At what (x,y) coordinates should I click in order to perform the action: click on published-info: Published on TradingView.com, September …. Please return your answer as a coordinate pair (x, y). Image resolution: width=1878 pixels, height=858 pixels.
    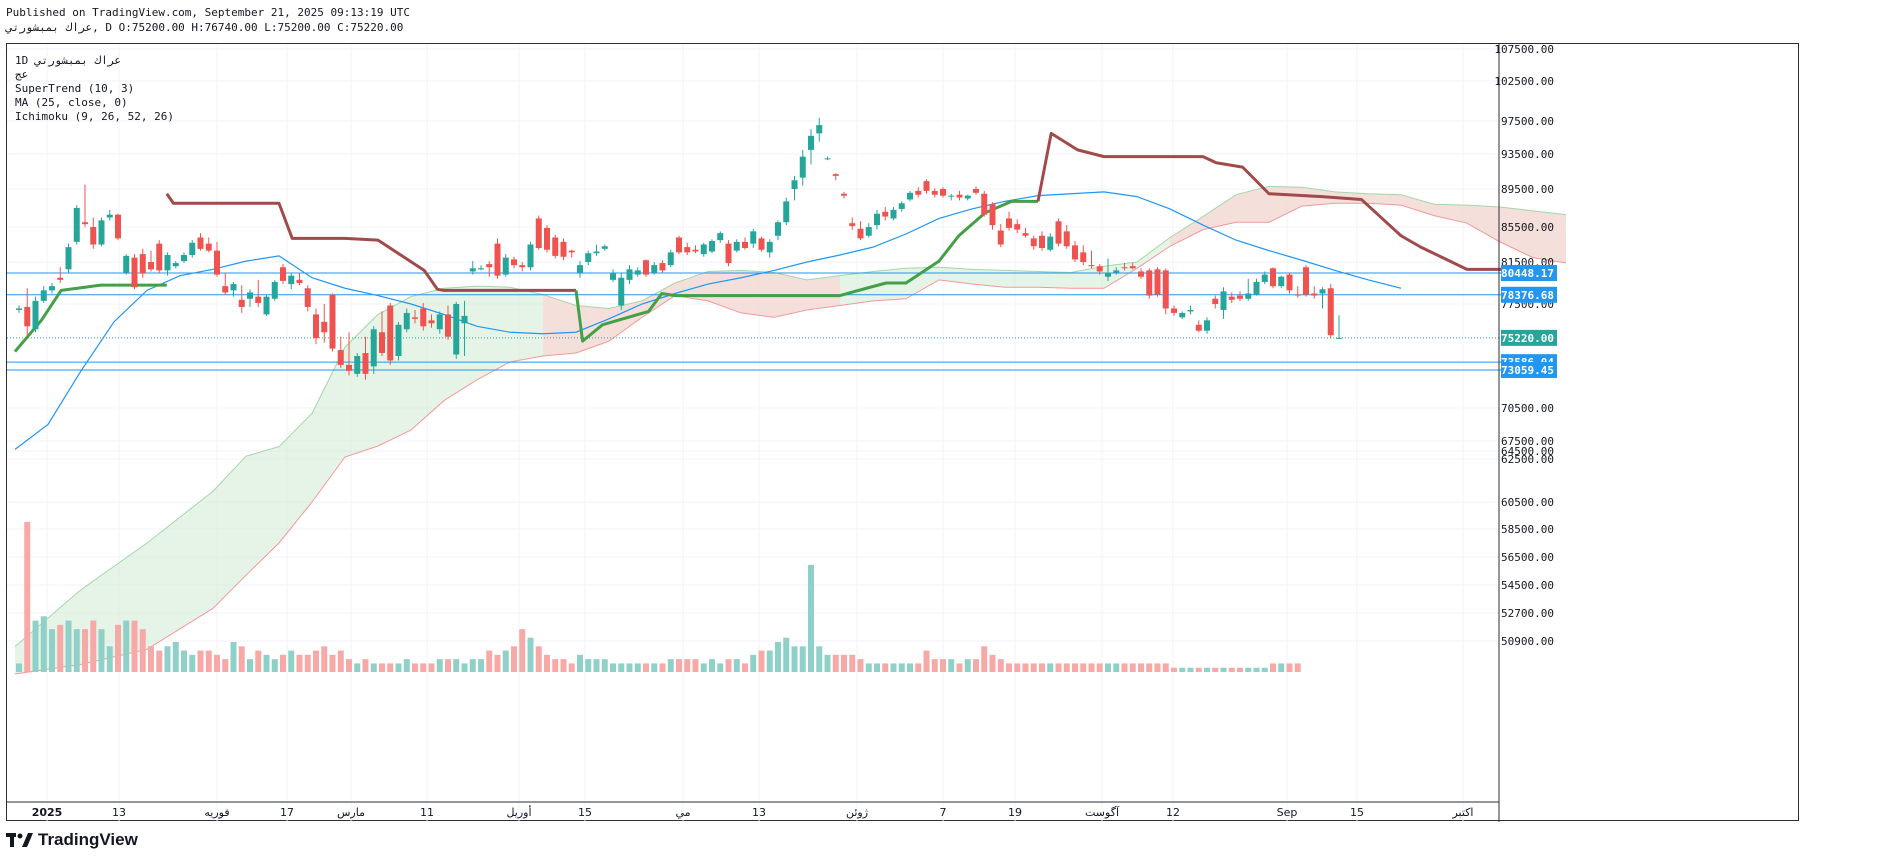
    Looking at the image, I should click on (208, 12).